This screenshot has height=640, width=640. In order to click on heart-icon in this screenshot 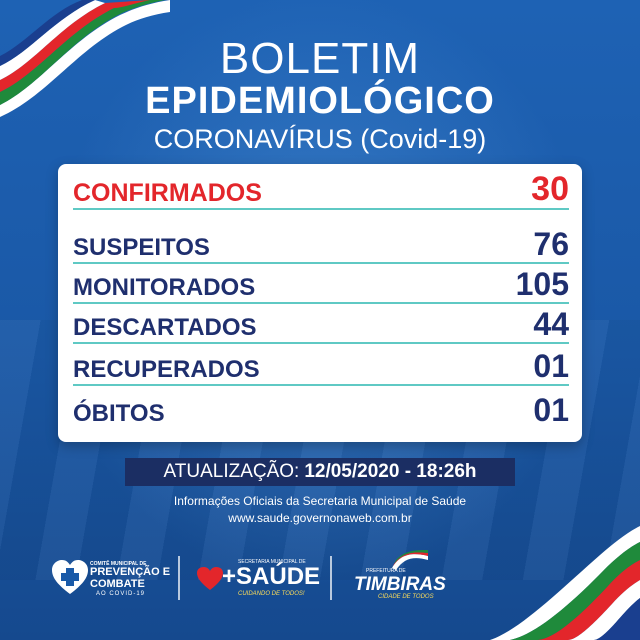, I will do `click(210, 578)`.